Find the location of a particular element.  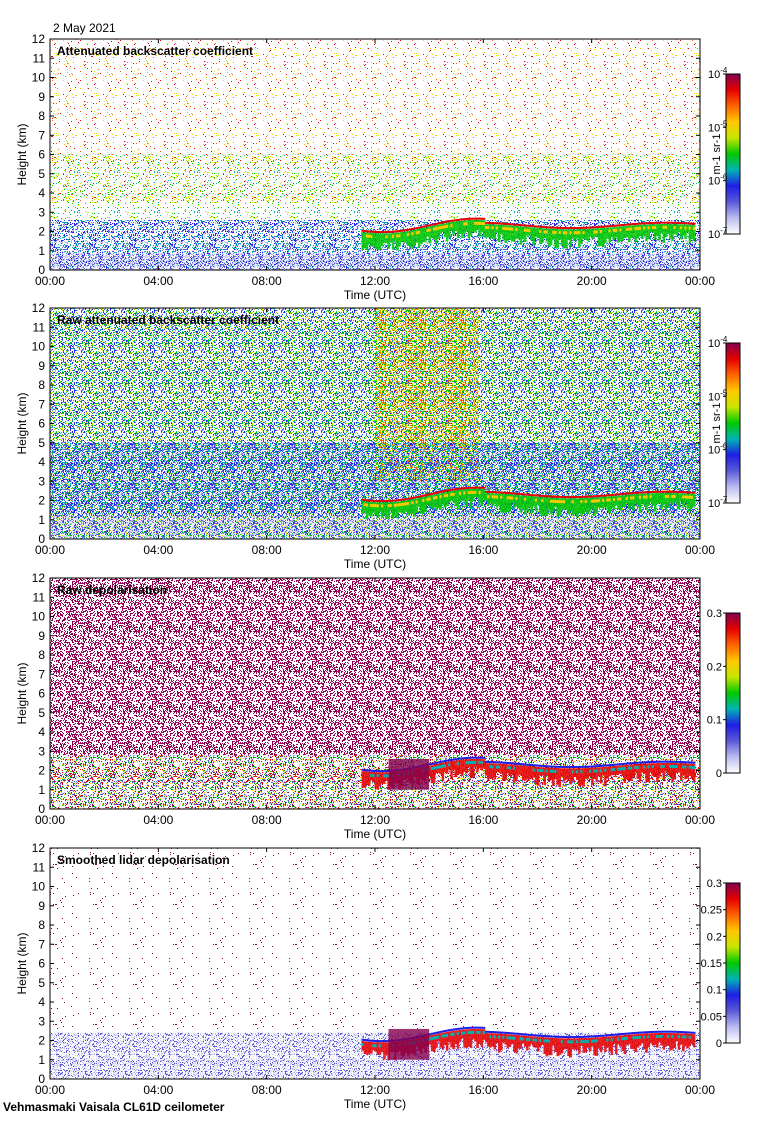

date-label: 2 May 2021 is located at coordinates (84, 28).